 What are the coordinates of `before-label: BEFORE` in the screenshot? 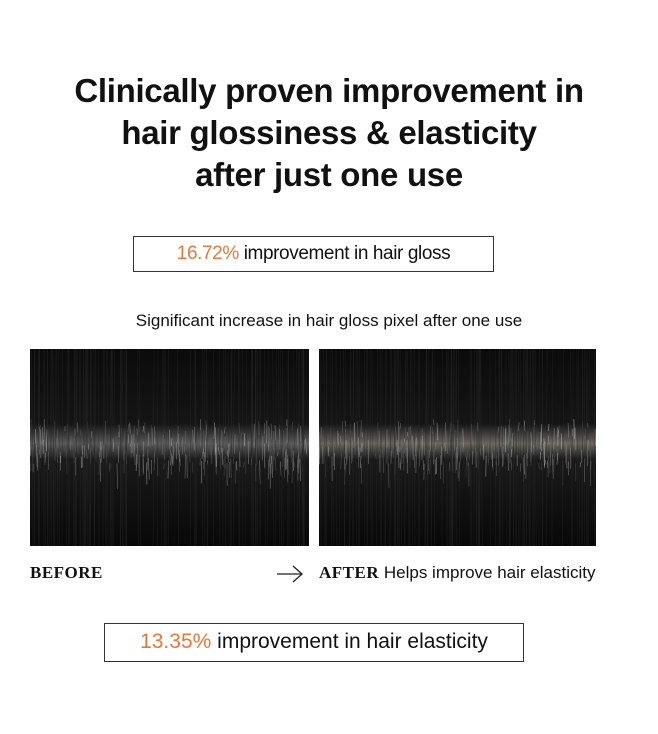 It's located at (66, 572).